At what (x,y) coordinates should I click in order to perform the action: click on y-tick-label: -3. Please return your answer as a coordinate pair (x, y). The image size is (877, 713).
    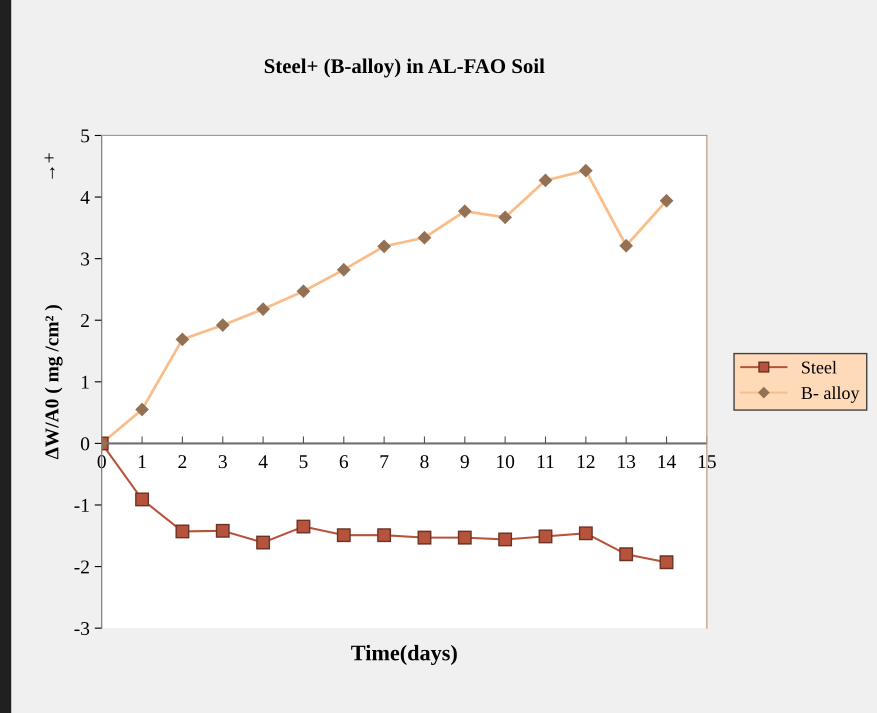
    Looking at the image, I should click on (82, 629).